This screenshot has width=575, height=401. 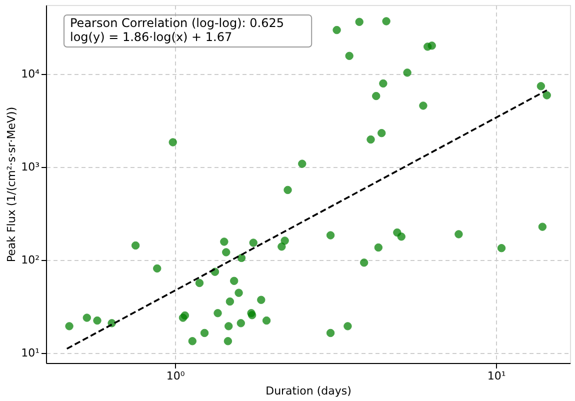 What do you see at coordinates (30, 259) in the screenshot?
I see `y-tick-label: 10²` at bounding box center [30, 259].